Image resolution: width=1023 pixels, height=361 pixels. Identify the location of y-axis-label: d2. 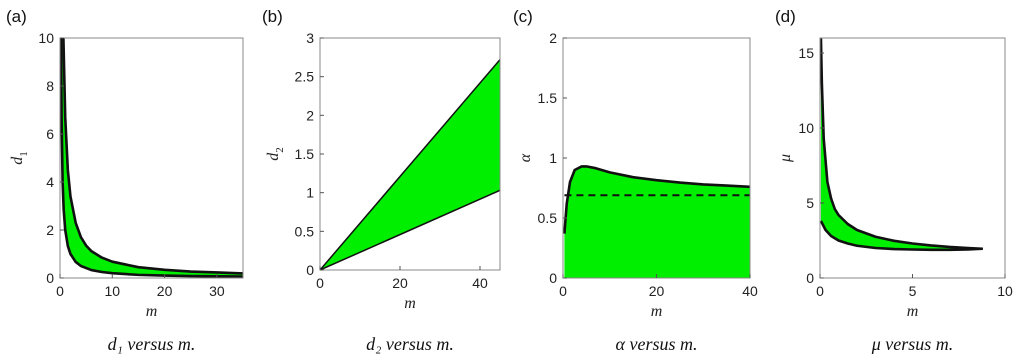
(275, 154).